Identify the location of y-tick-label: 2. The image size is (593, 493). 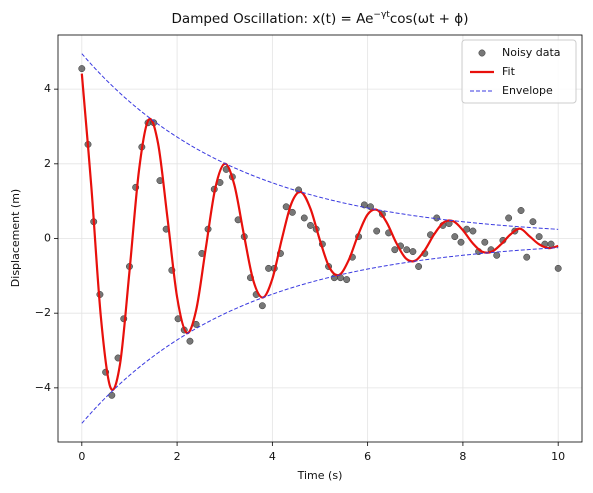
(47, 163).